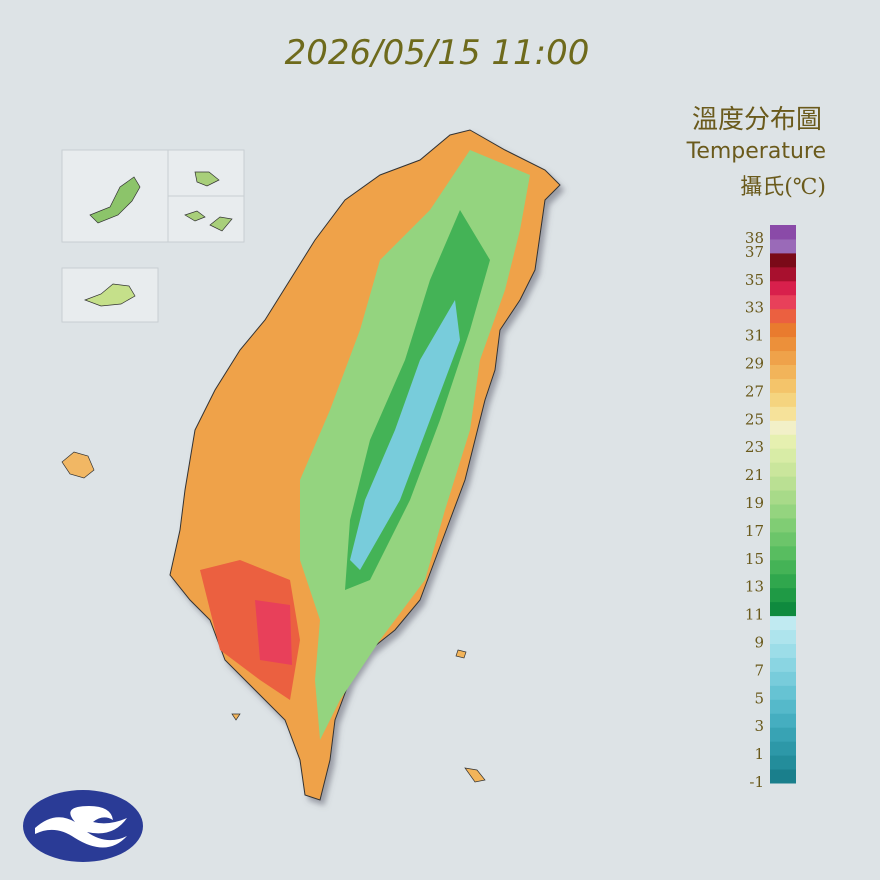  I want to click on colorbar-label: -1, so click(756, 782).